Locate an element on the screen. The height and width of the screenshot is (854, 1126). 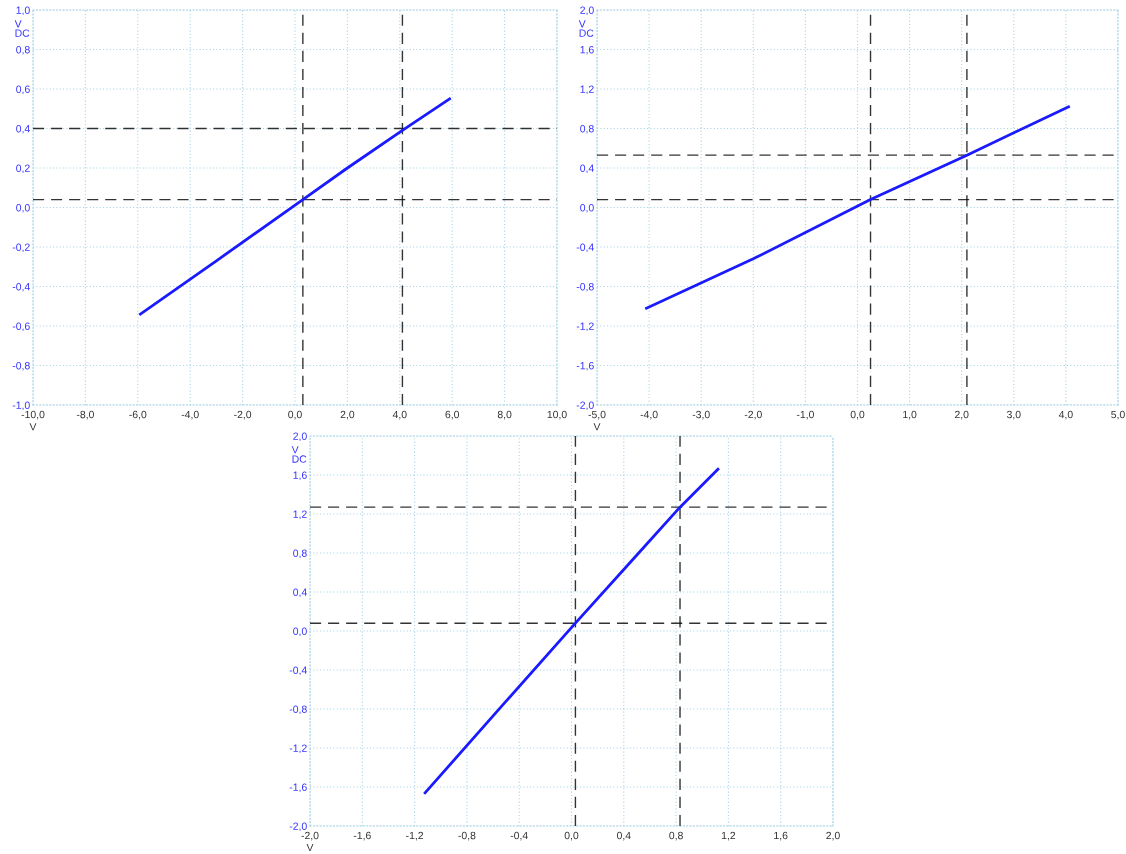
x-tick-label: -6,0 is located at coordinates (138, 415).